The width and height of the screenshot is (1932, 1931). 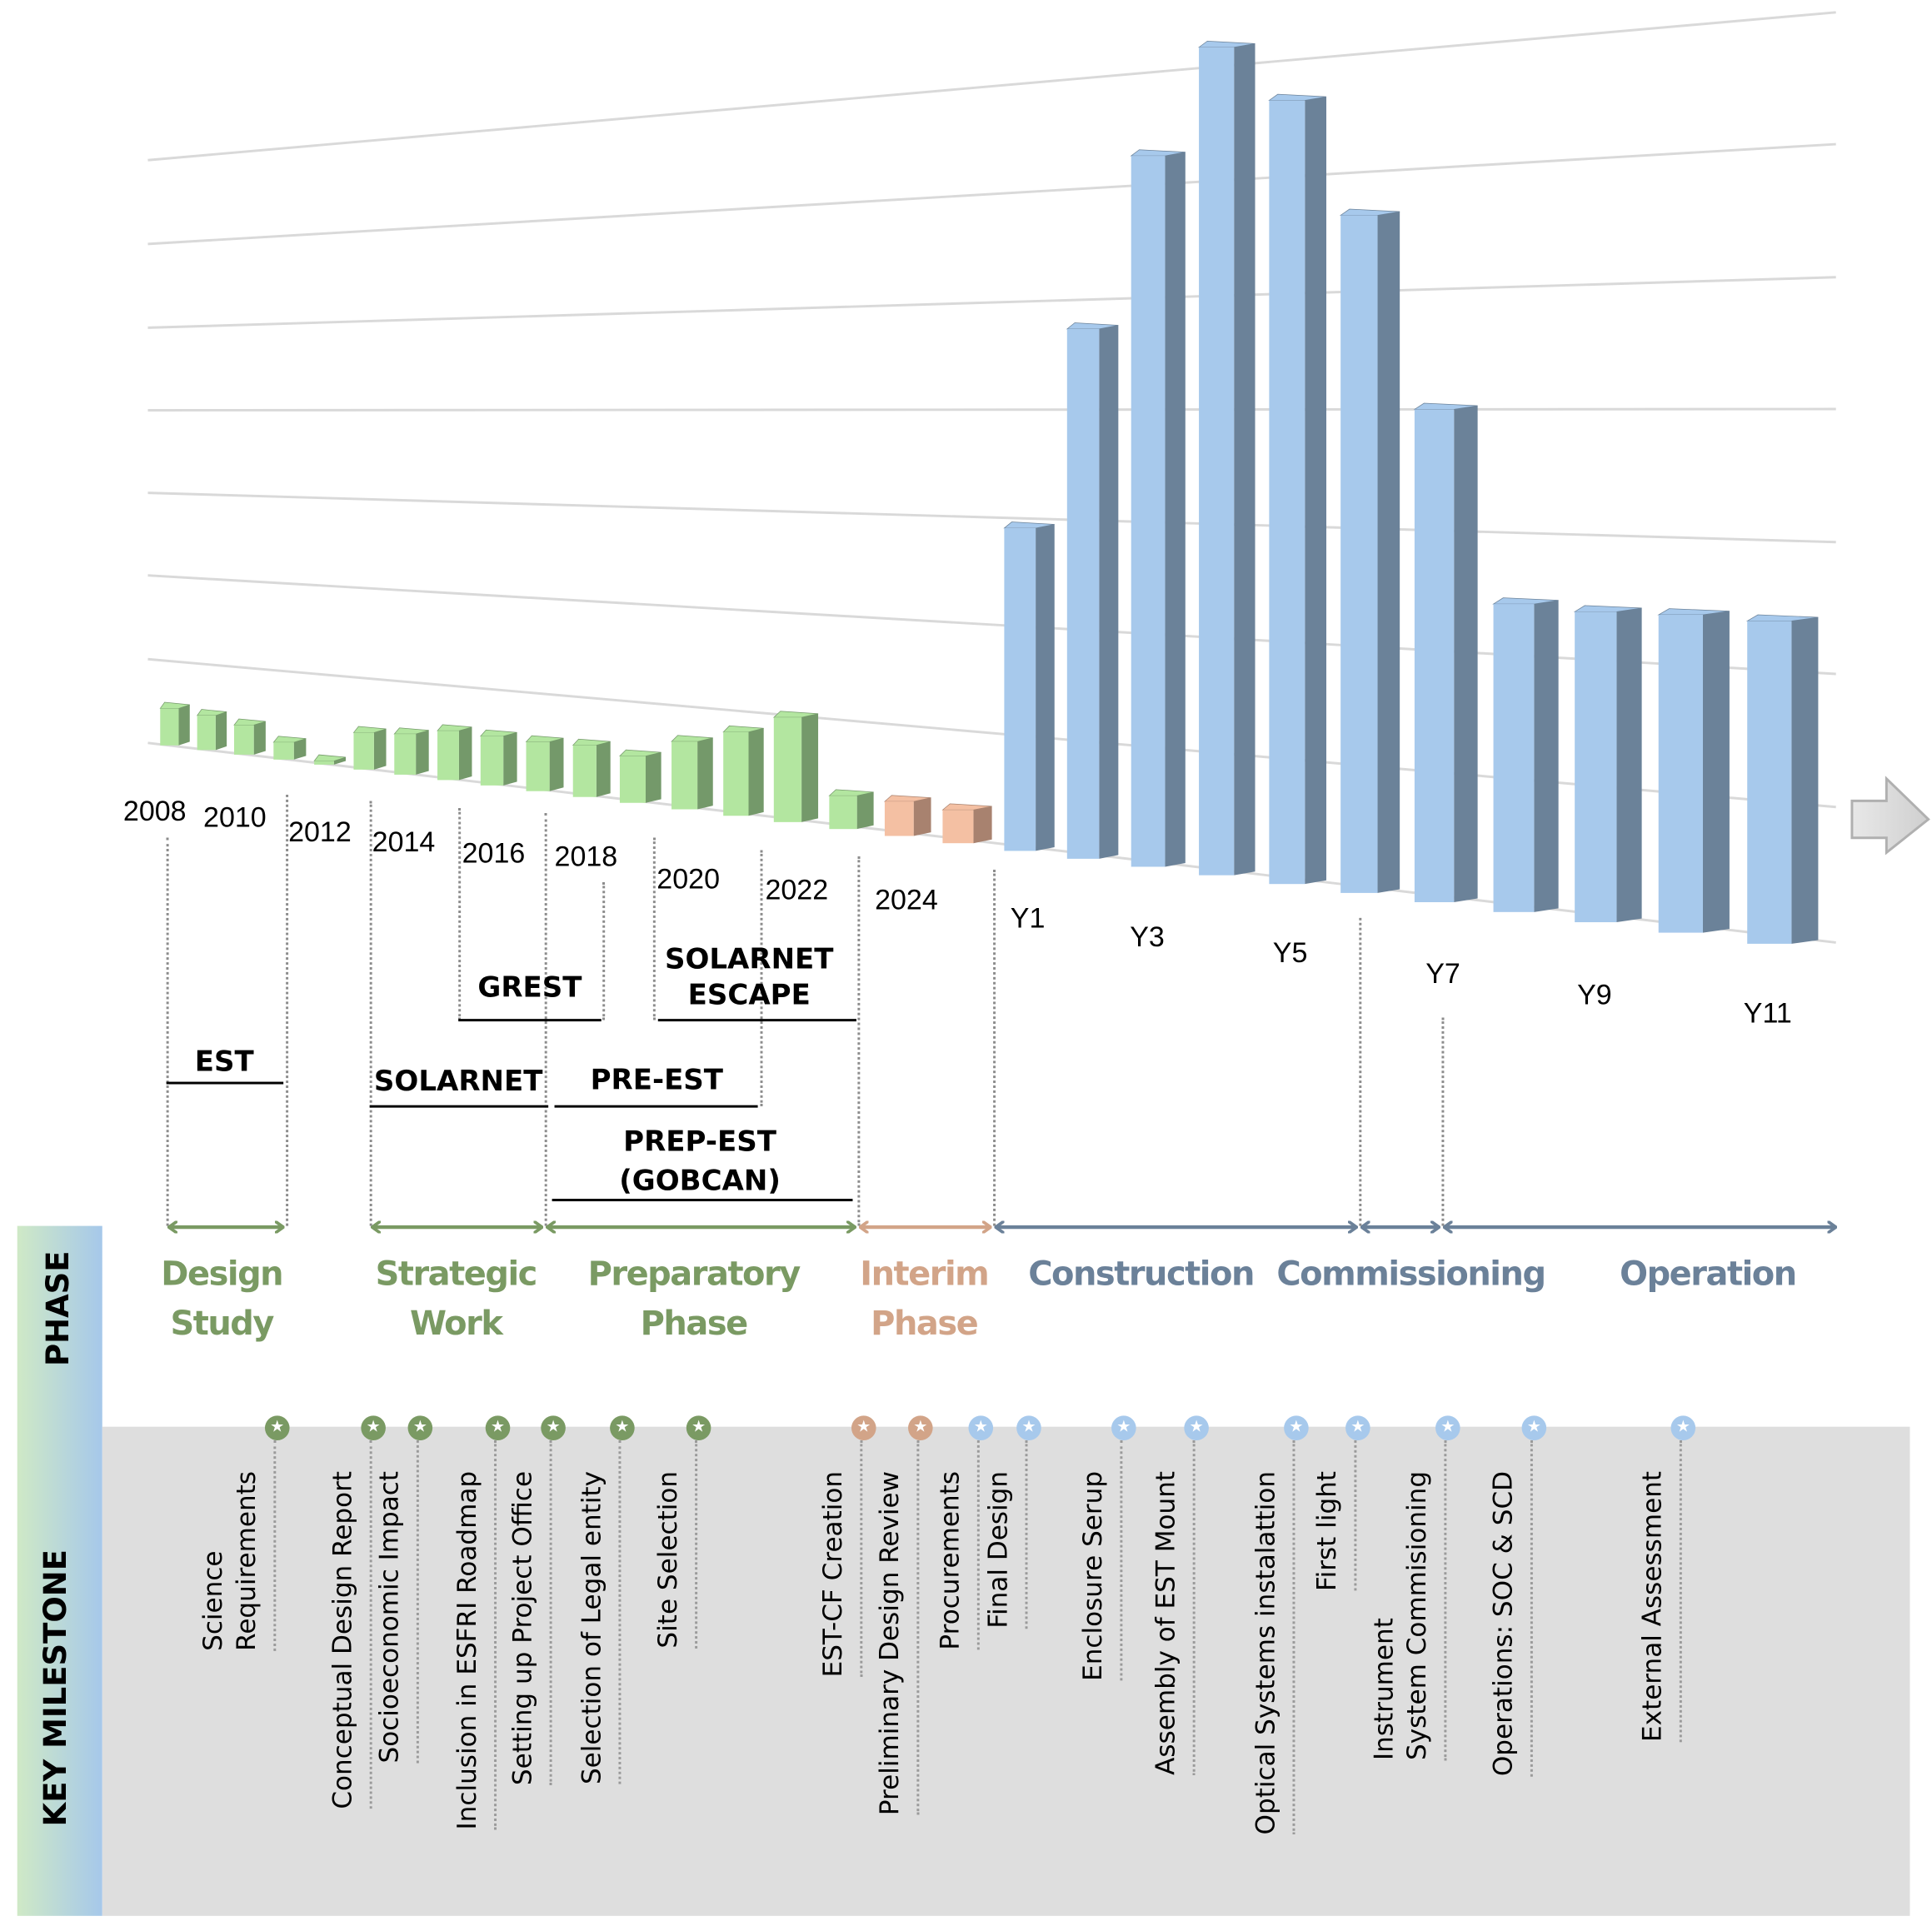 I want to click on milestone-label: Selection of Legal entity, so click(x=592, y=1627).